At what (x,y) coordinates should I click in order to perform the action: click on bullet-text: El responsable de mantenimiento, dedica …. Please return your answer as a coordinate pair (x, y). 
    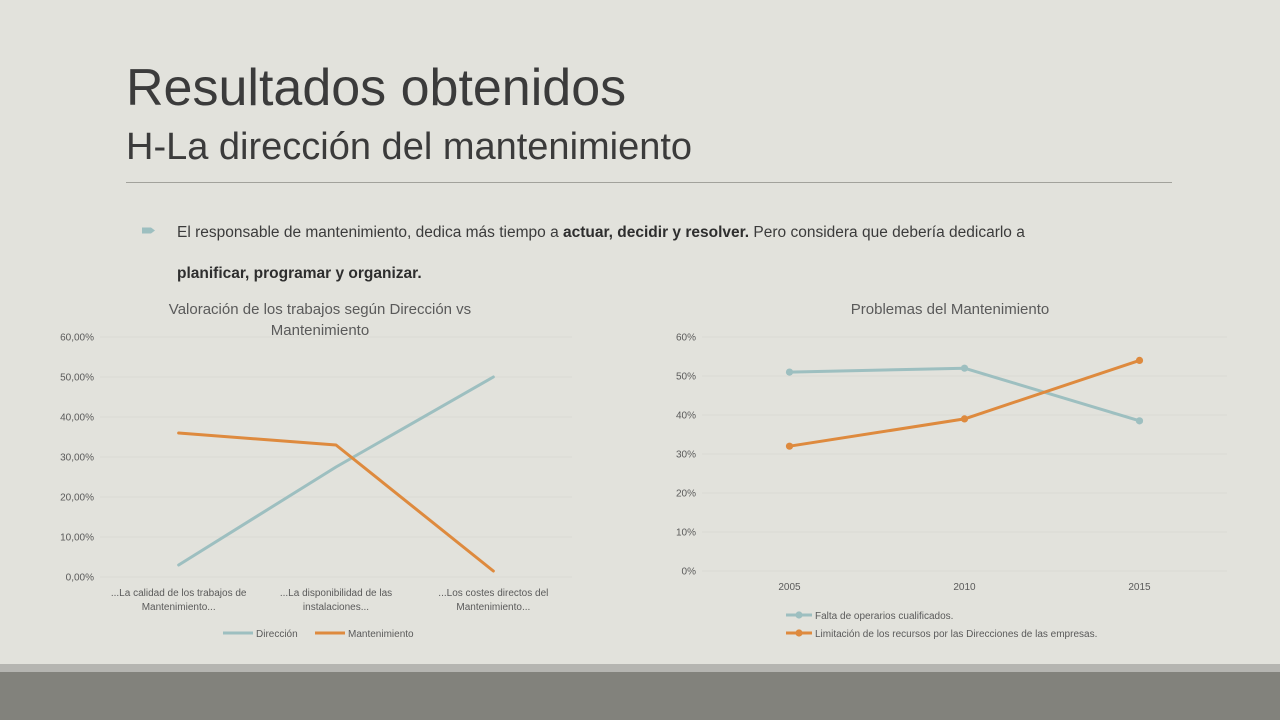
    Looking at the image, I should click on (664, 253).